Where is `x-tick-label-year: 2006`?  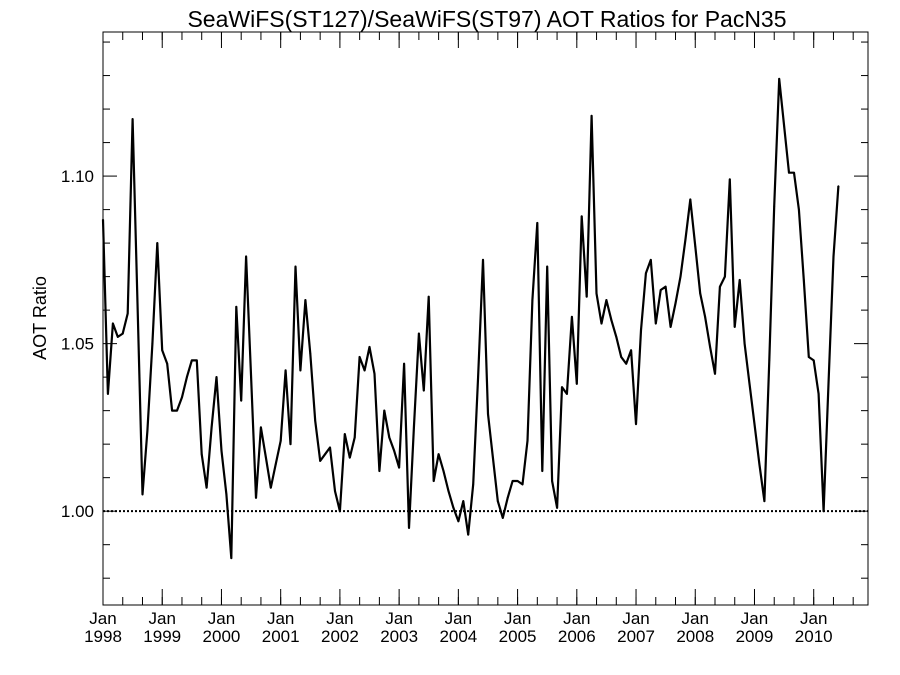 x-tick-label-year: 2006 is located at coordinates (577, 636).